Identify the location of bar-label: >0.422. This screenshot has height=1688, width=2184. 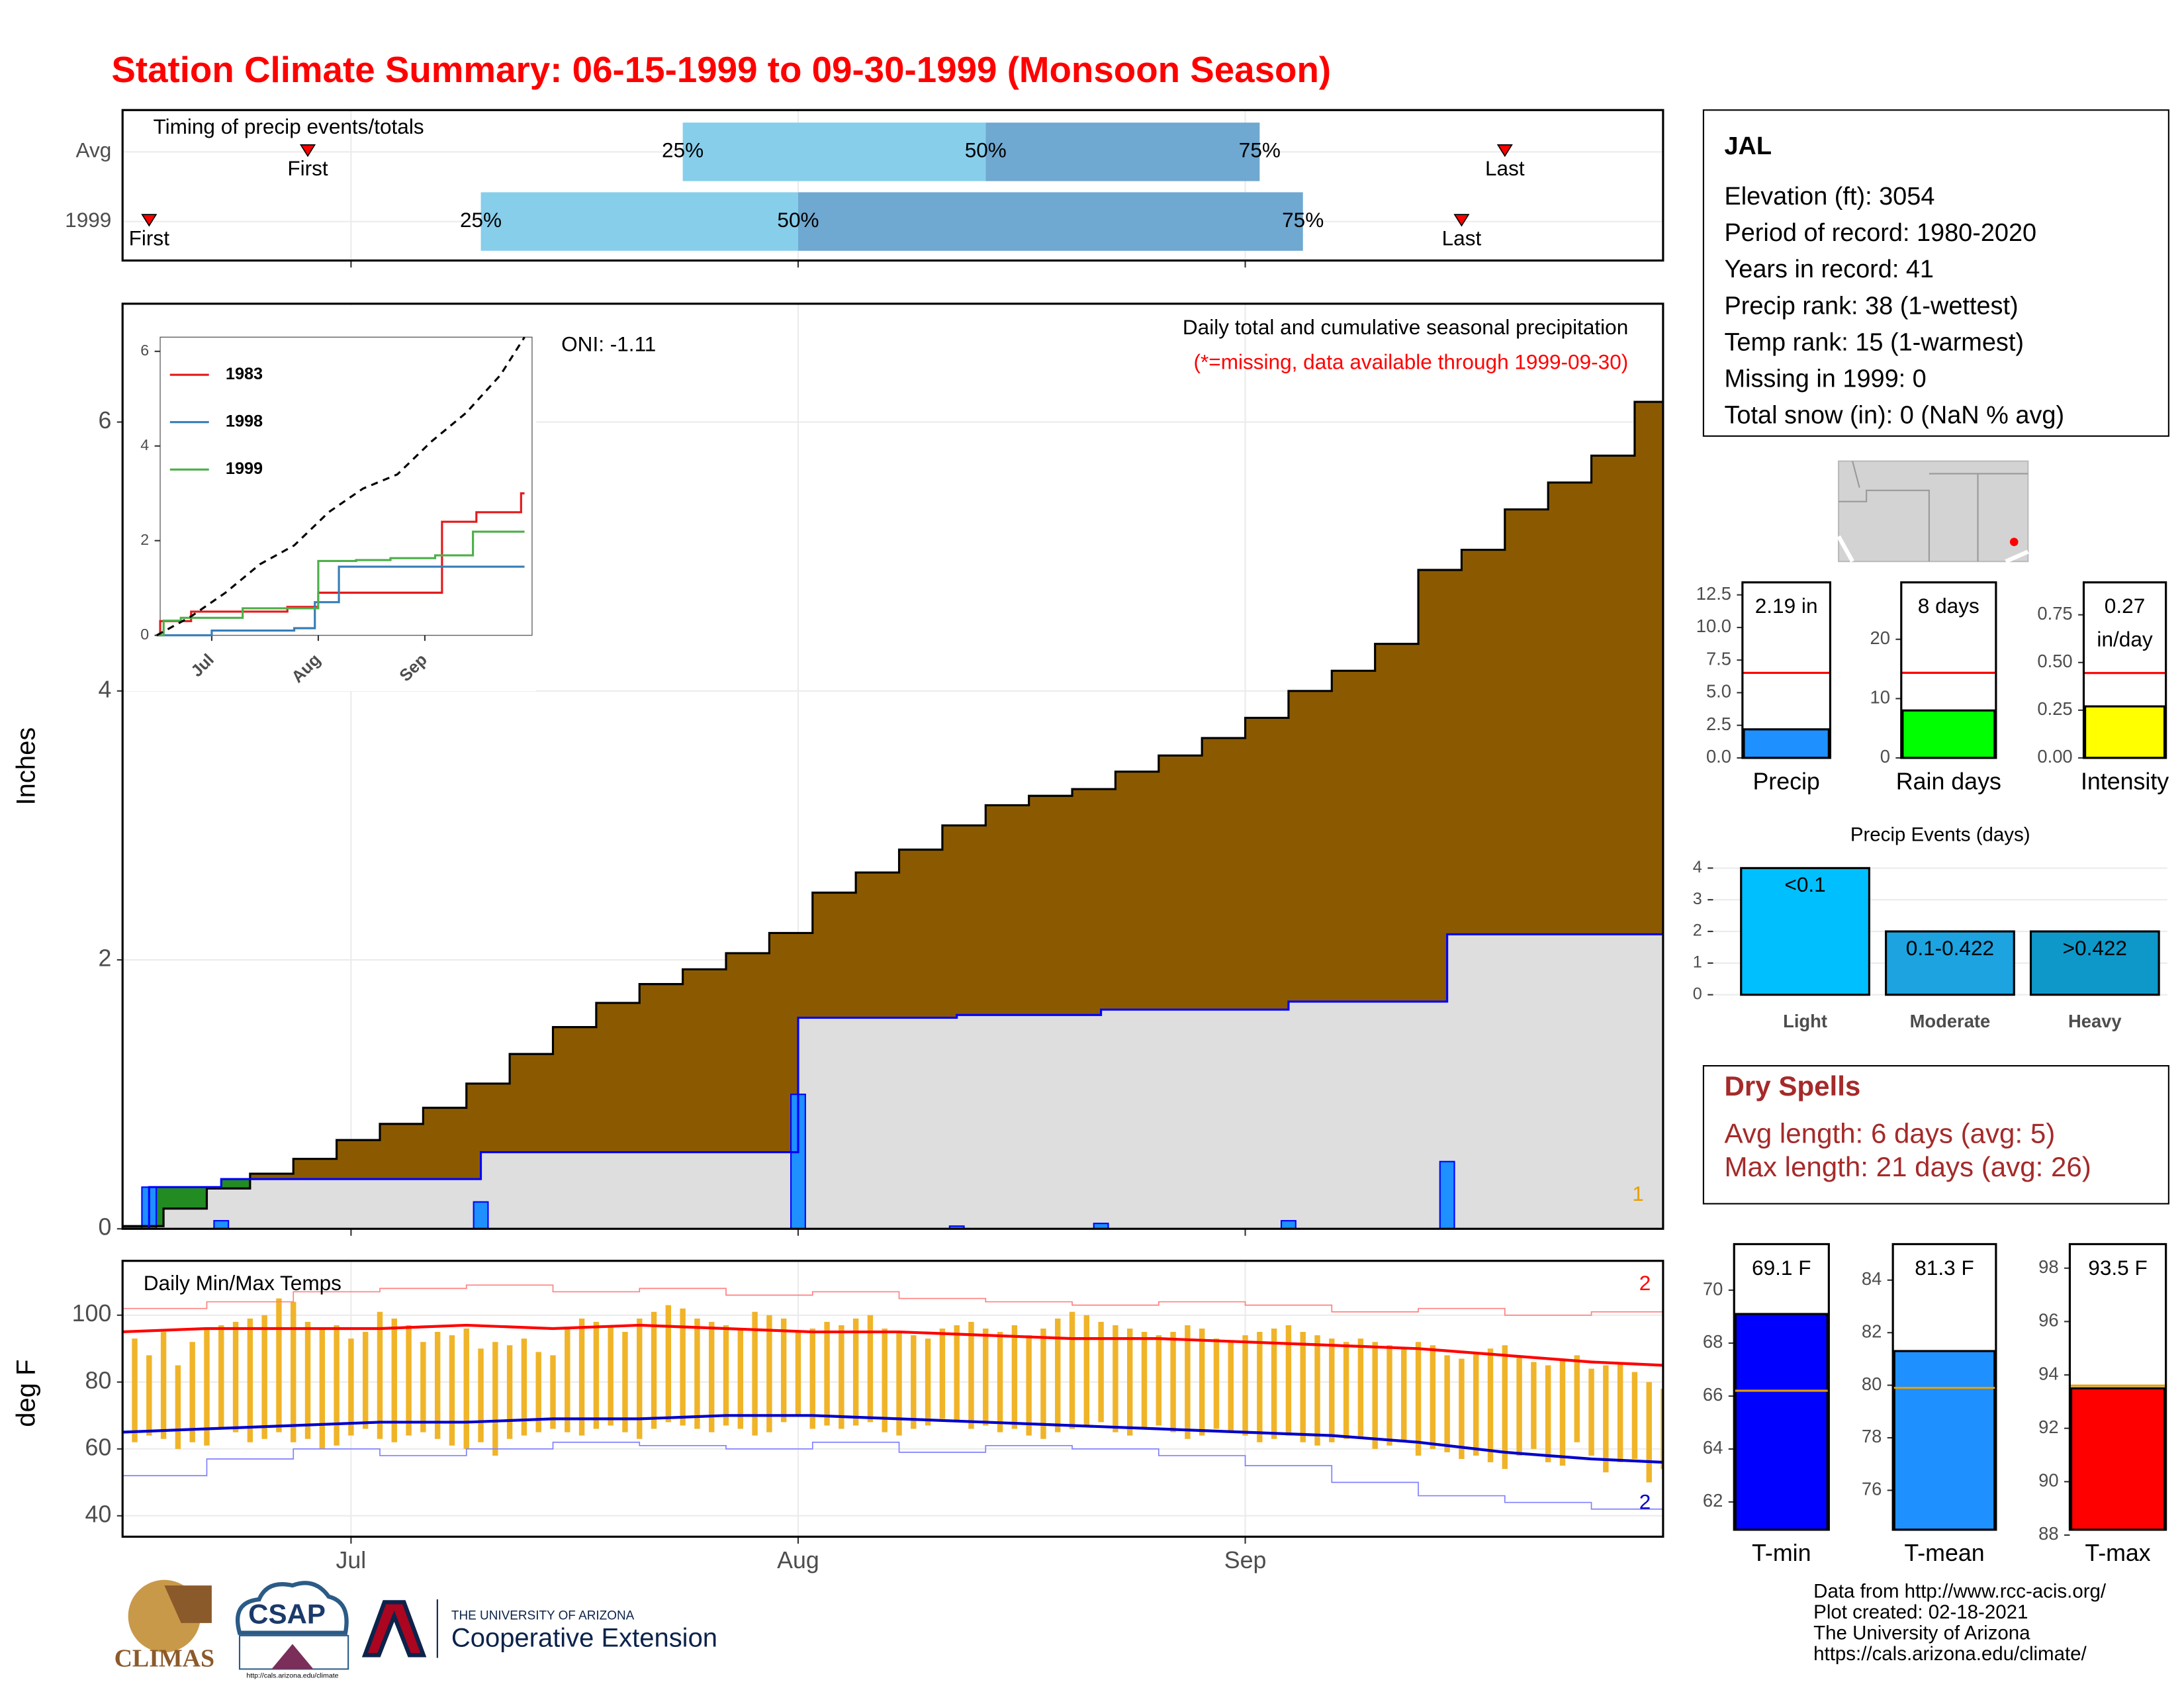
(2095, 948).